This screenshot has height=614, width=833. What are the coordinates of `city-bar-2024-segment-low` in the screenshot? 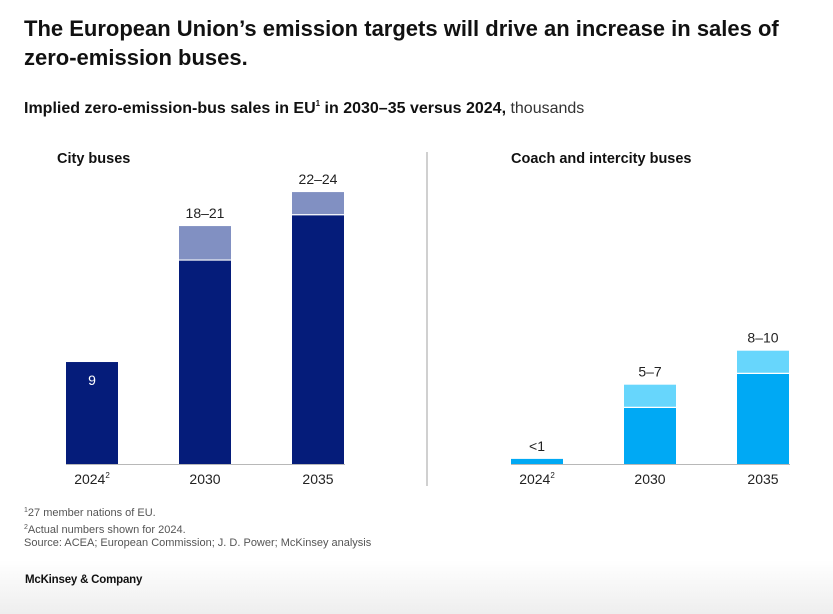 It's located at (92, 413).